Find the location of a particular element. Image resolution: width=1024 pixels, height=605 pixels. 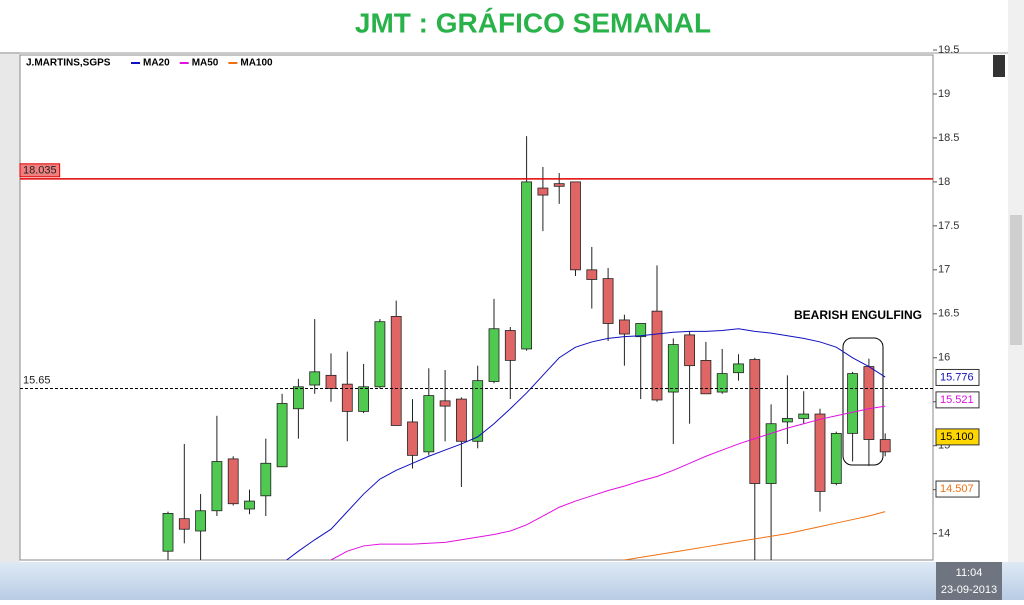

y-tick-label: 17.5 is located at coordinates (948, 226).